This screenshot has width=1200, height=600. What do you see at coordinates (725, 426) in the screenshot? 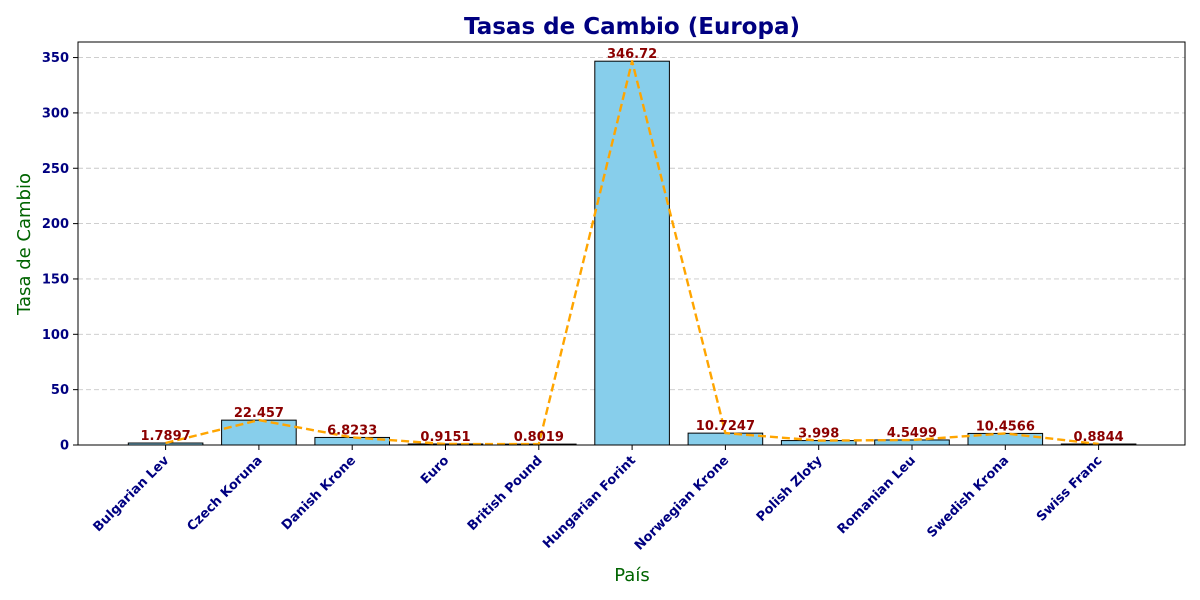
I see `data-label: 10.7247` at bounding box center [725, 426].